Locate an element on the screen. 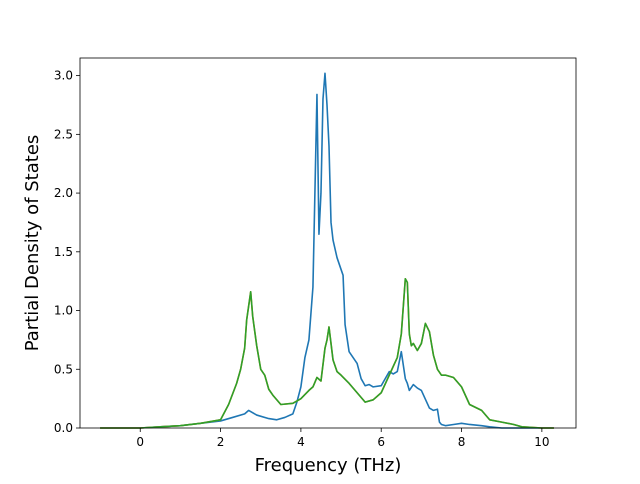 The image size is (640, 484). x-tick-label: 0 is located at coordinates (140, 442).